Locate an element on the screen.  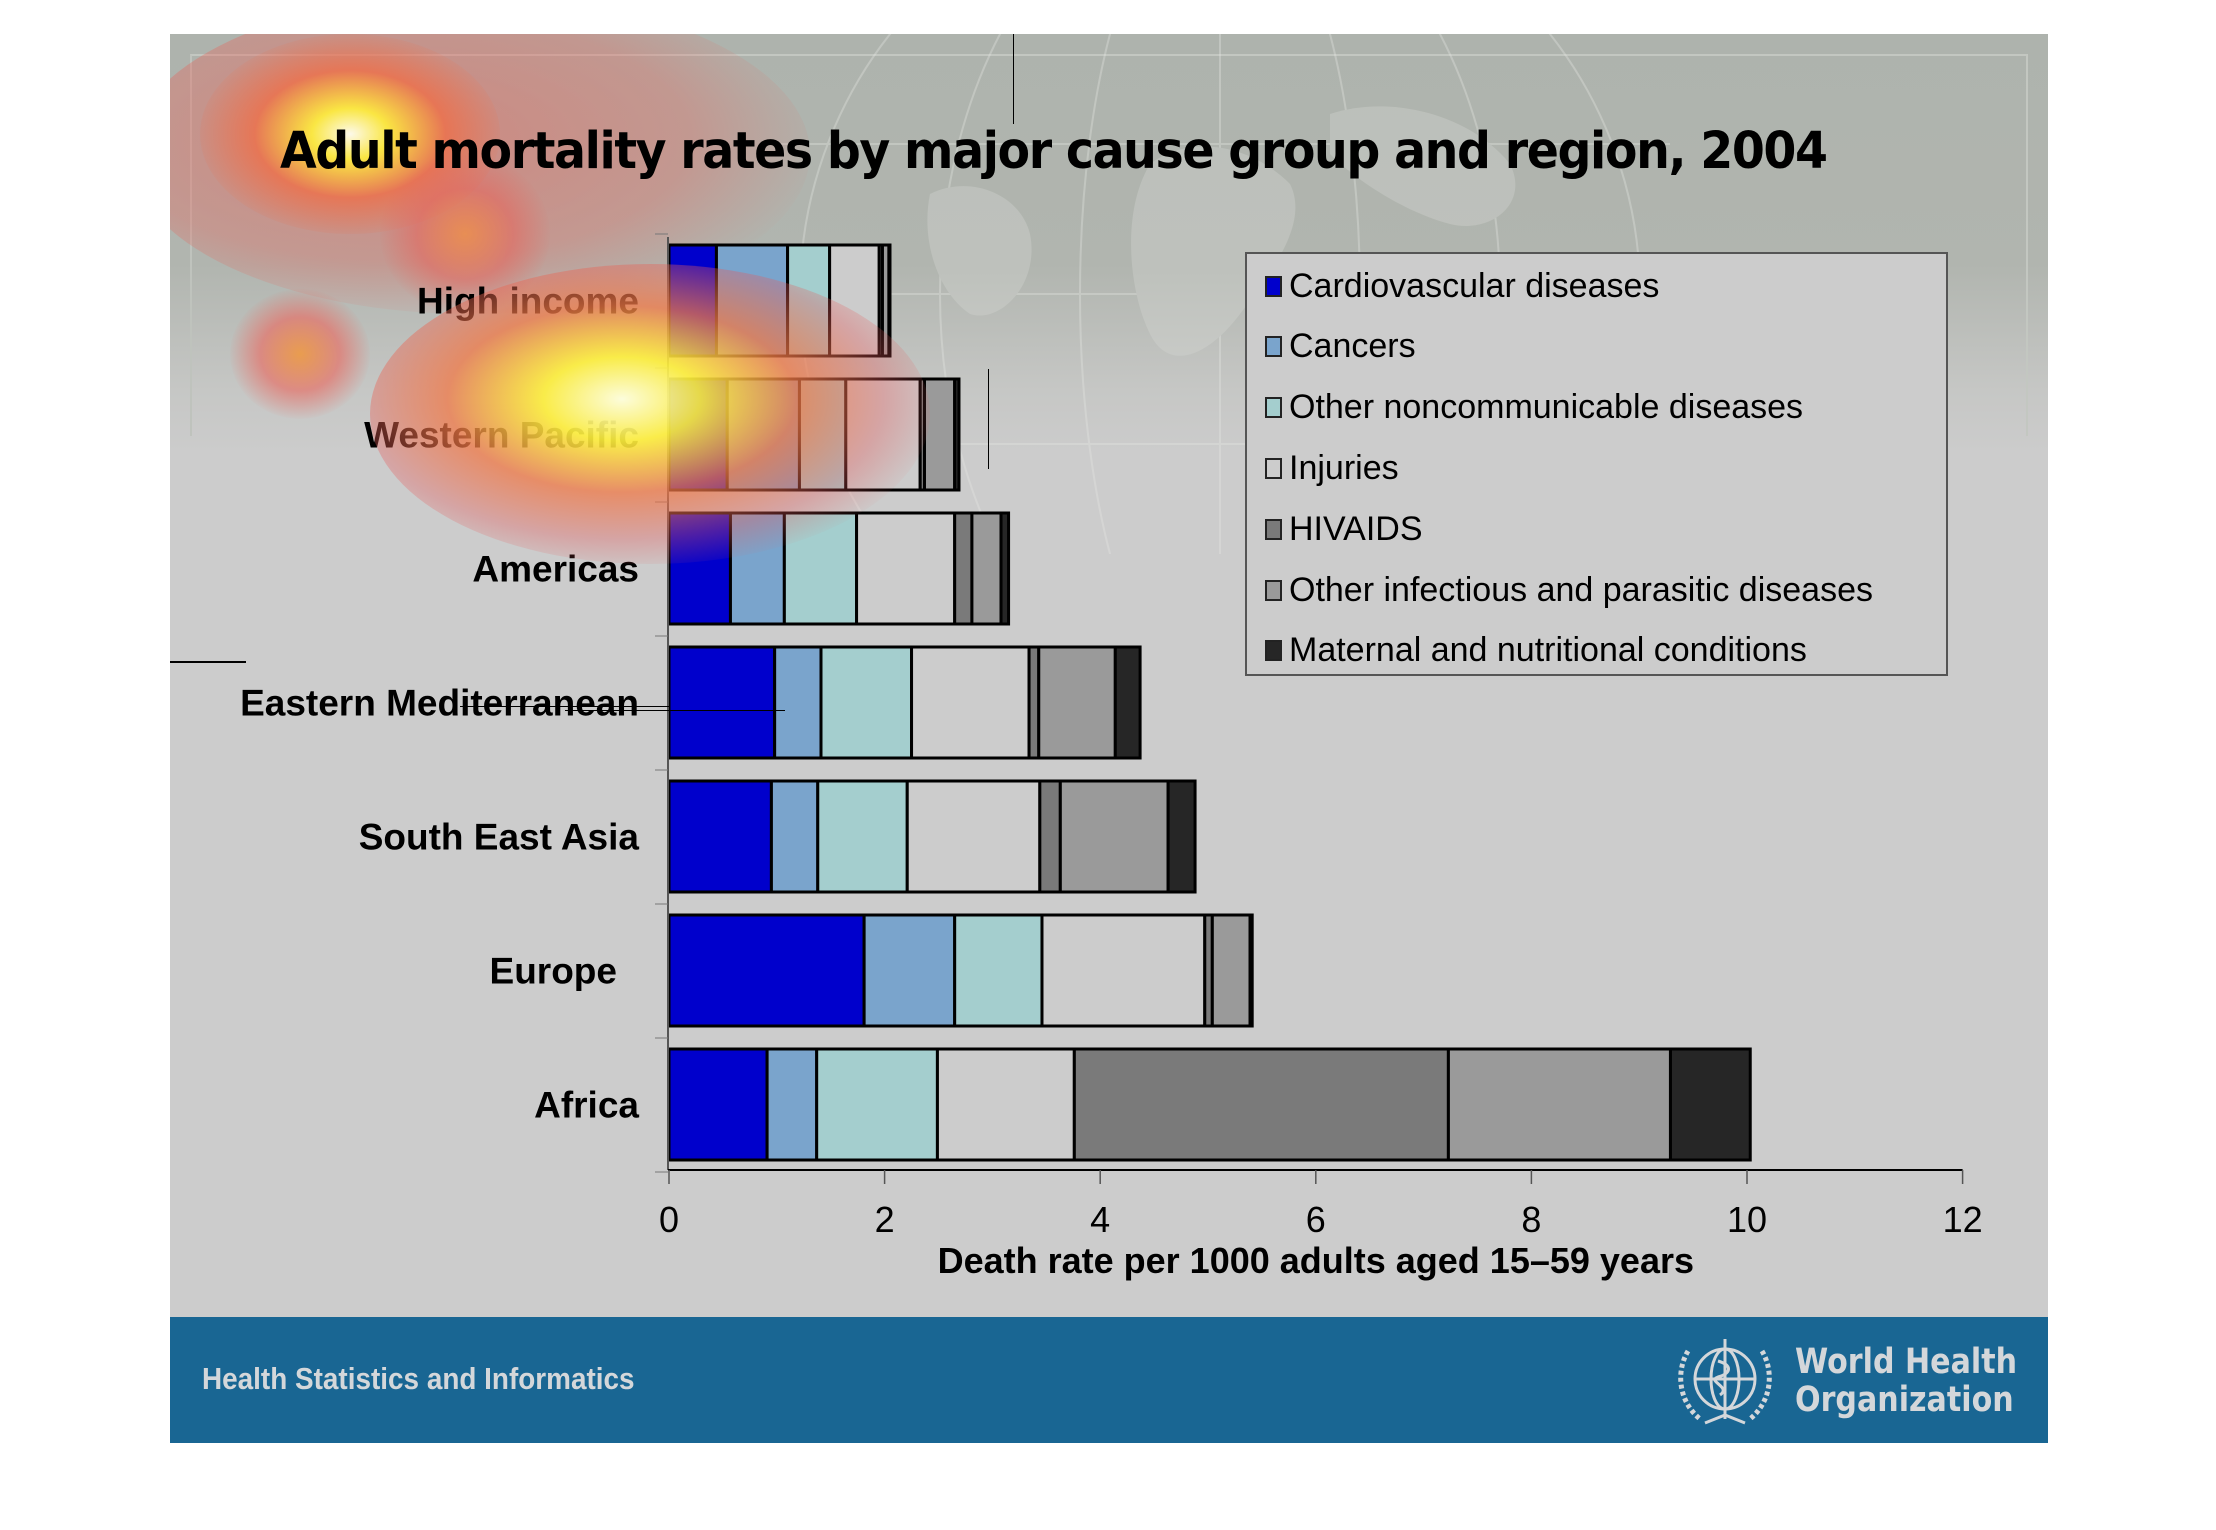
x-tick-label: 2 is located at coordinates (885, 1219).